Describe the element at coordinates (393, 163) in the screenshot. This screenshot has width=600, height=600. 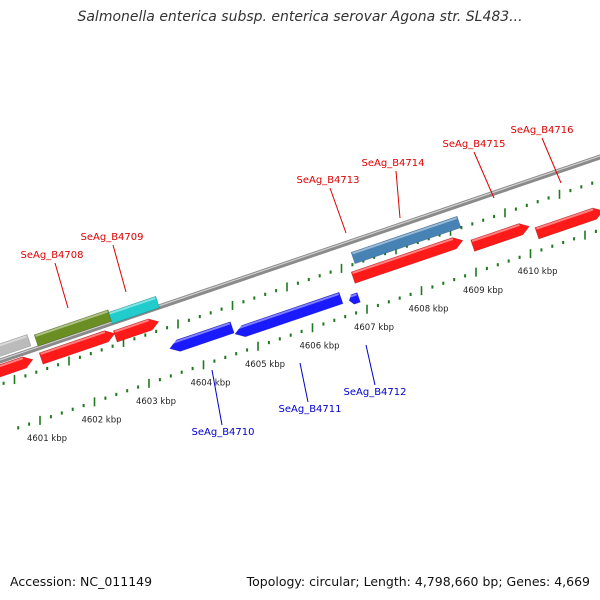
I see `forward-gene-label: SeAg_B4714` at that location.